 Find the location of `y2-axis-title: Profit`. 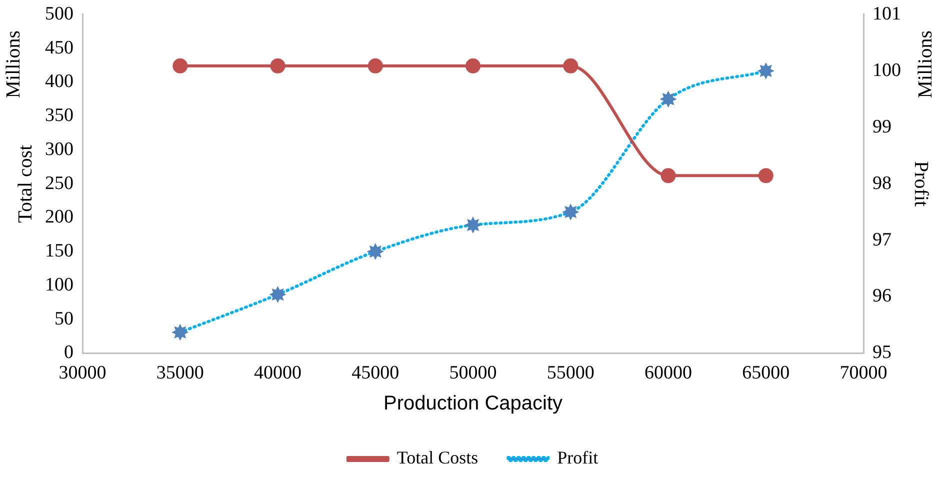

y2-axis-title: Profit is located at coordinates (921, 184).